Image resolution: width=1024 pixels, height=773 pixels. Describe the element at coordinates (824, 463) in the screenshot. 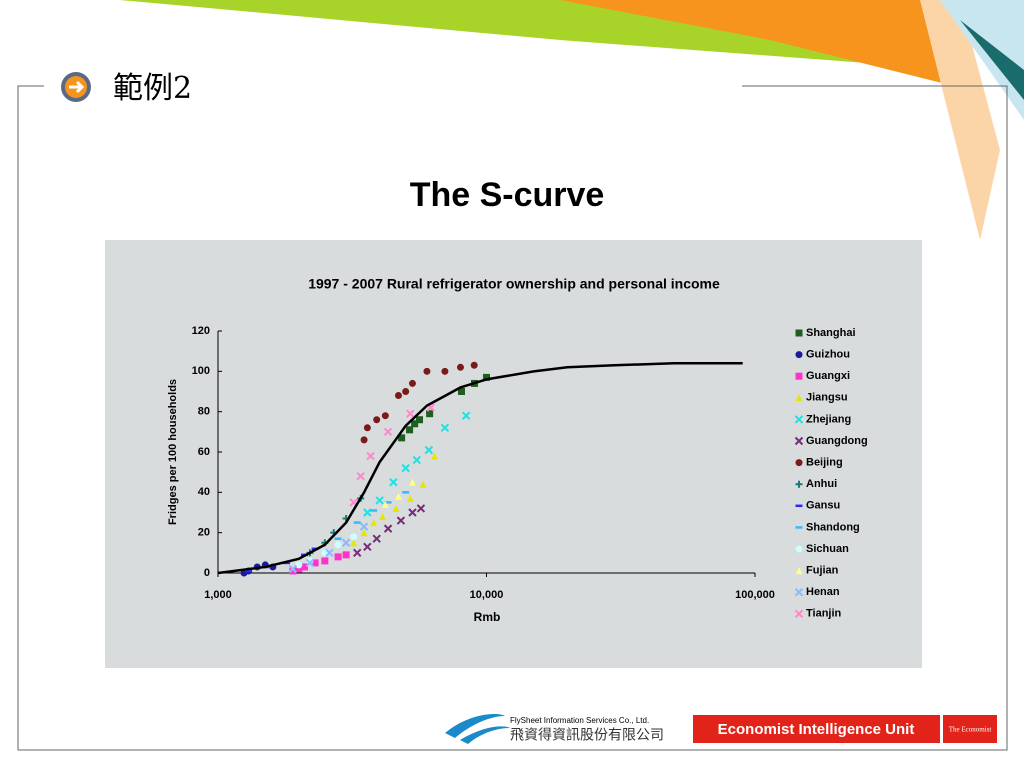

I see `legend-label: Beijing` at that location.